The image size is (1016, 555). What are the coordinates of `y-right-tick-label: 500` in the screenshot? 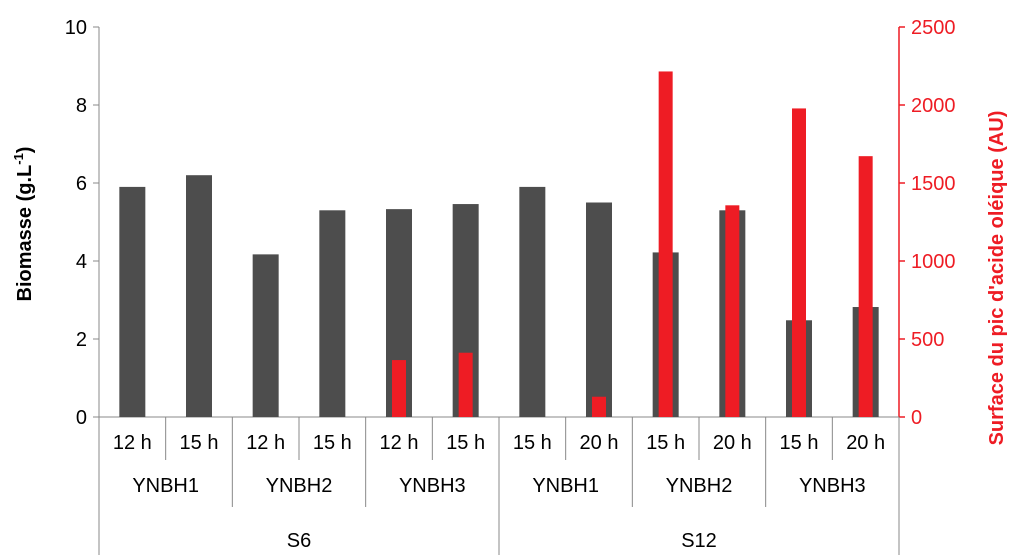 It's located at (927, 340).